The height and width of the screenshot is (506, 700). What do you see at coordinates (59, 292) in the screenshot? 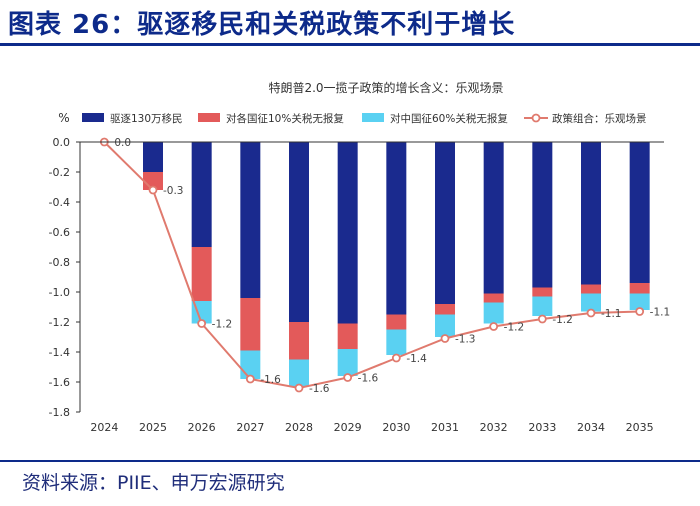
I see `y-tick-label: -1.0` at bounding box center [59, 292].